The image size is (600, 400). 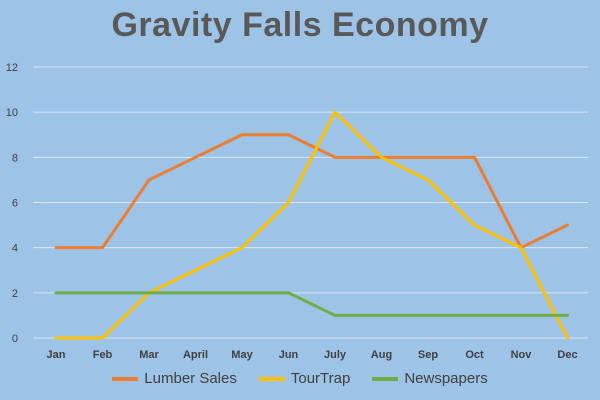 I want to click on x-tick-label: Dec, so click(x=567, y=355).